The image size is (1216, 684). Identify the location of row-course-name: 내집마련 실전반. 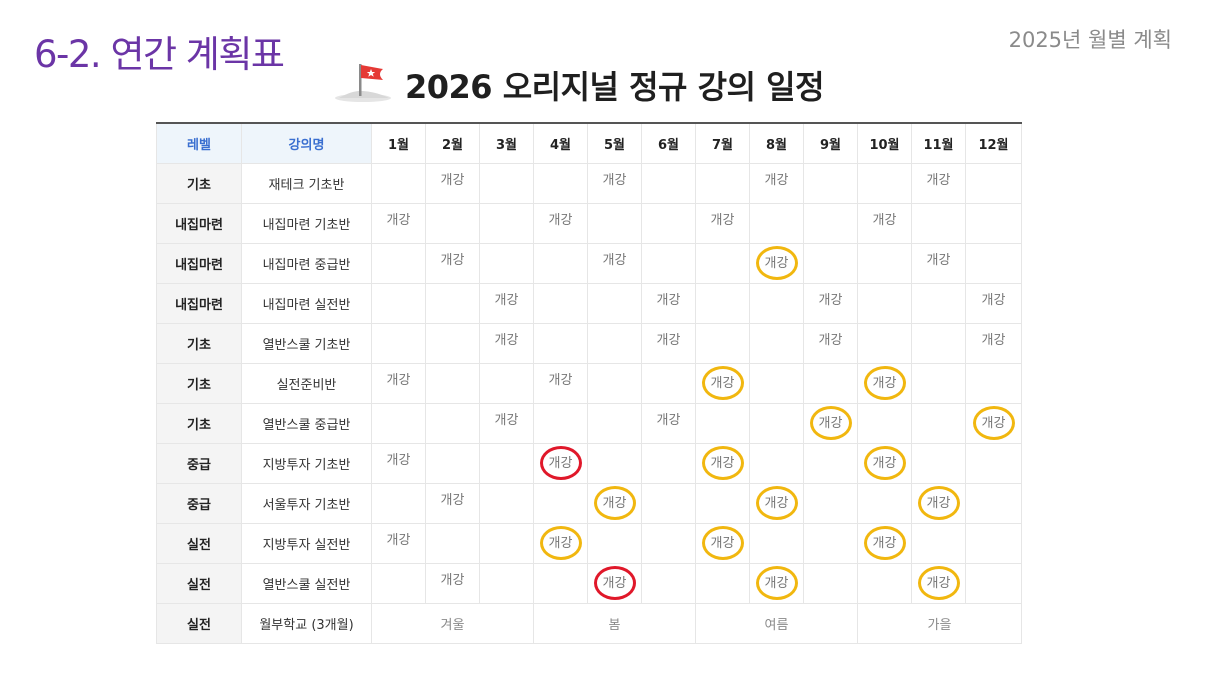
(306, 303).